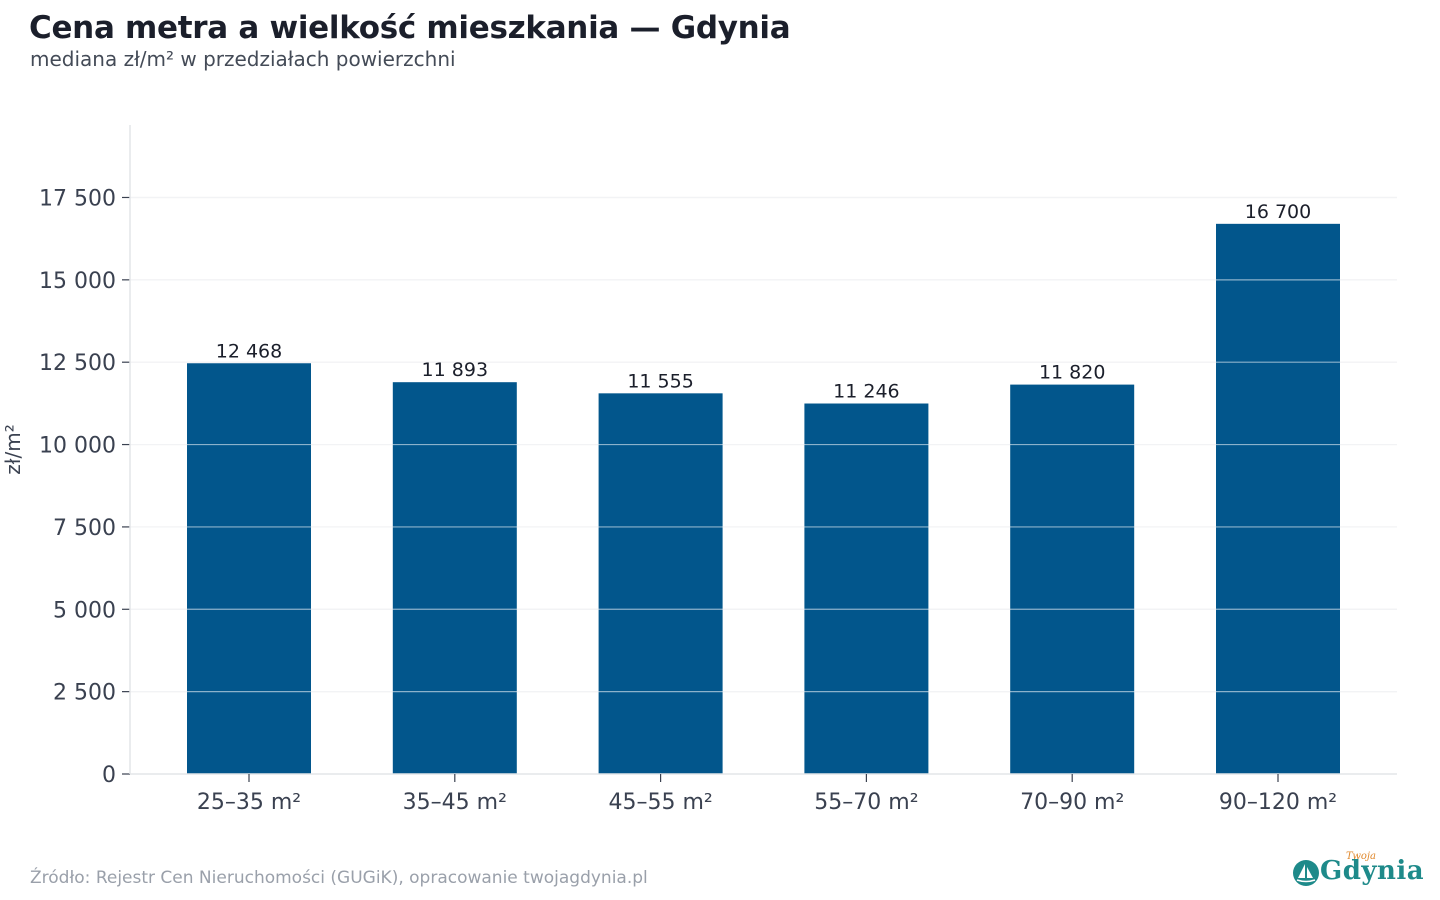 The image size is (1440, 900). What do you see at coordinates (1278, 212) in the screenshot?
I see `bar-value-label: 16 700` at bounding box center [1278, 212].